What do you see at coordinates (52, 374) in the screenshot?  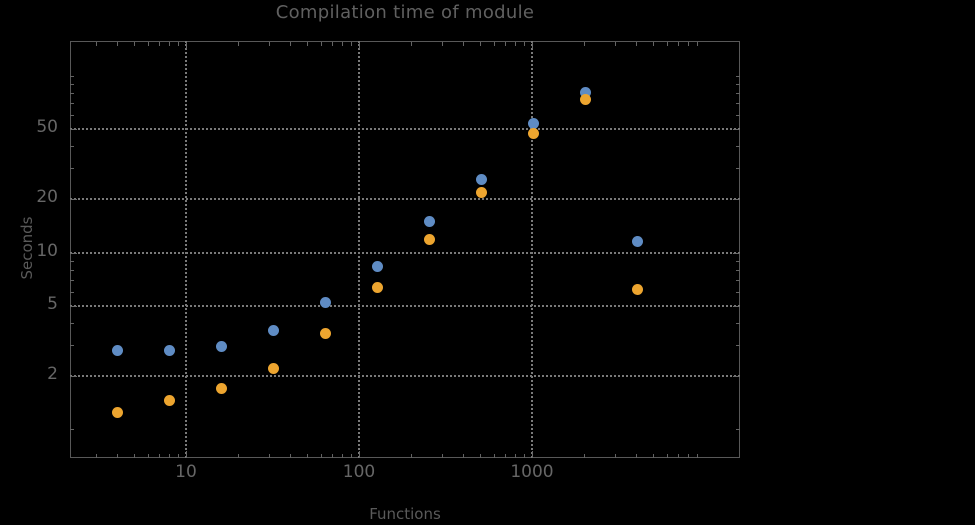 I see `y-tick-label: 2` at bounding box center [52, 374].